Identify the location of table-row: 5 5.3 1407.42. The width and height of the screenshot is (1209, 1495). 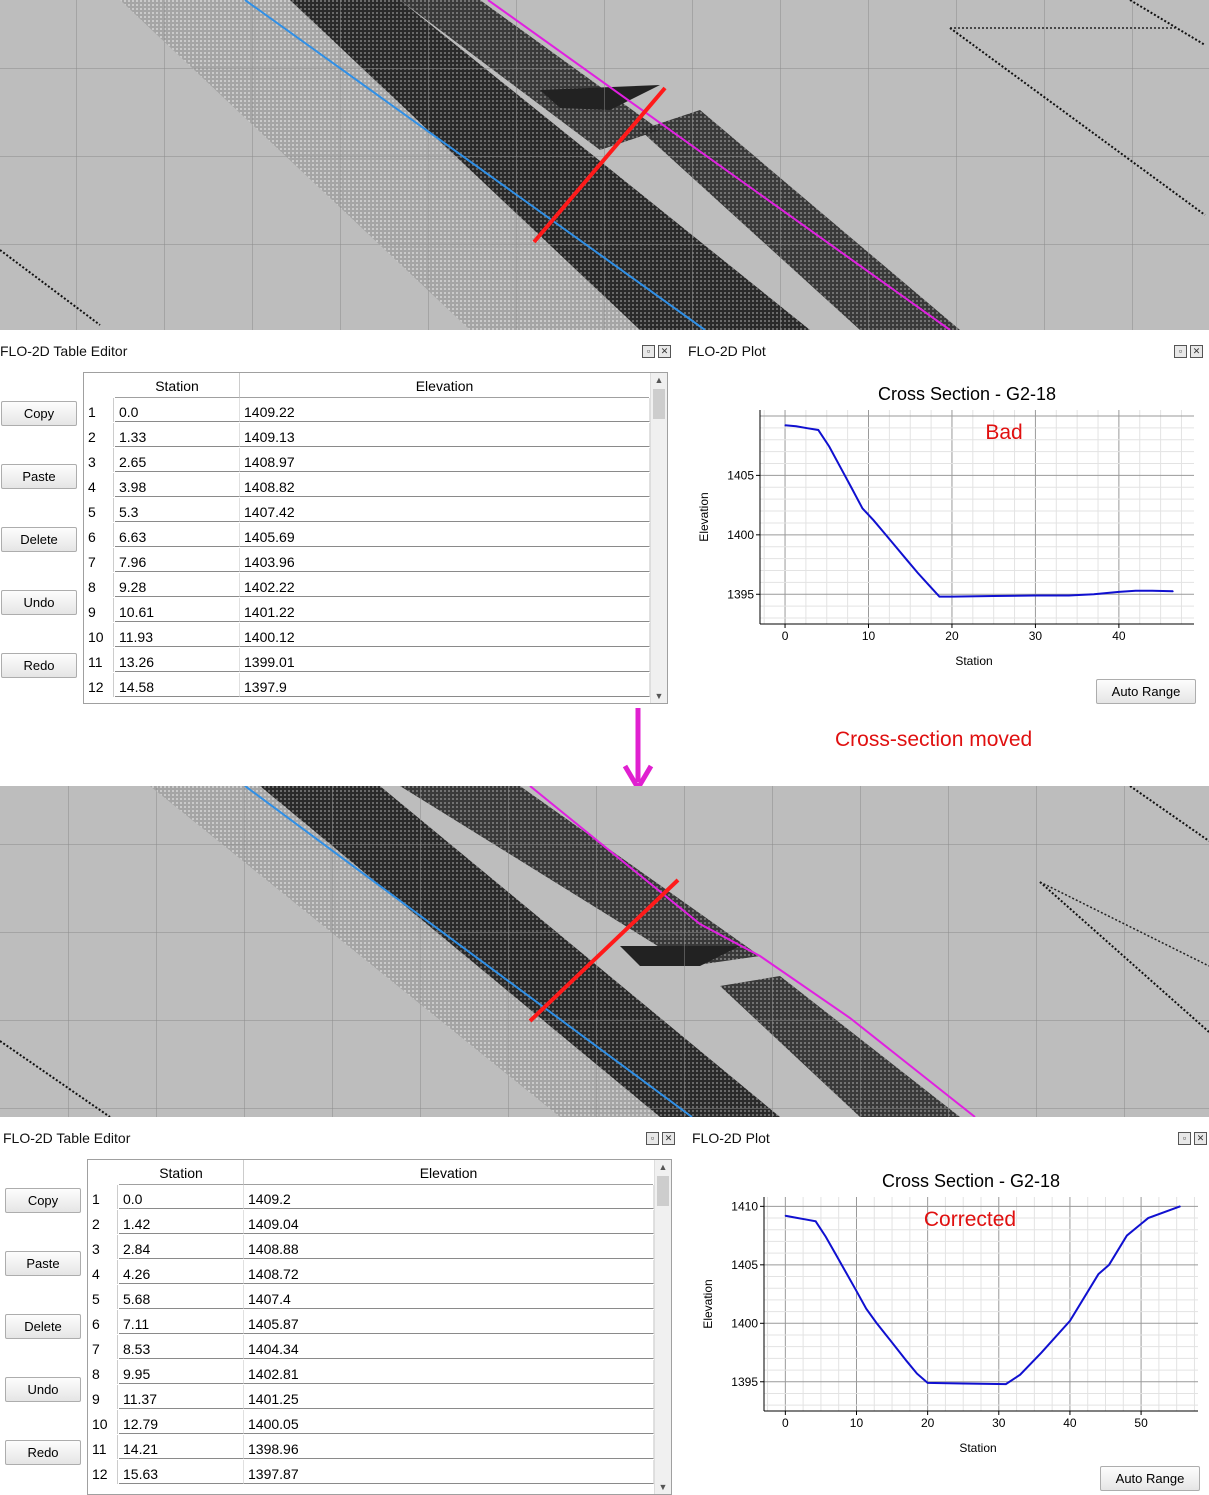
(367, 510).